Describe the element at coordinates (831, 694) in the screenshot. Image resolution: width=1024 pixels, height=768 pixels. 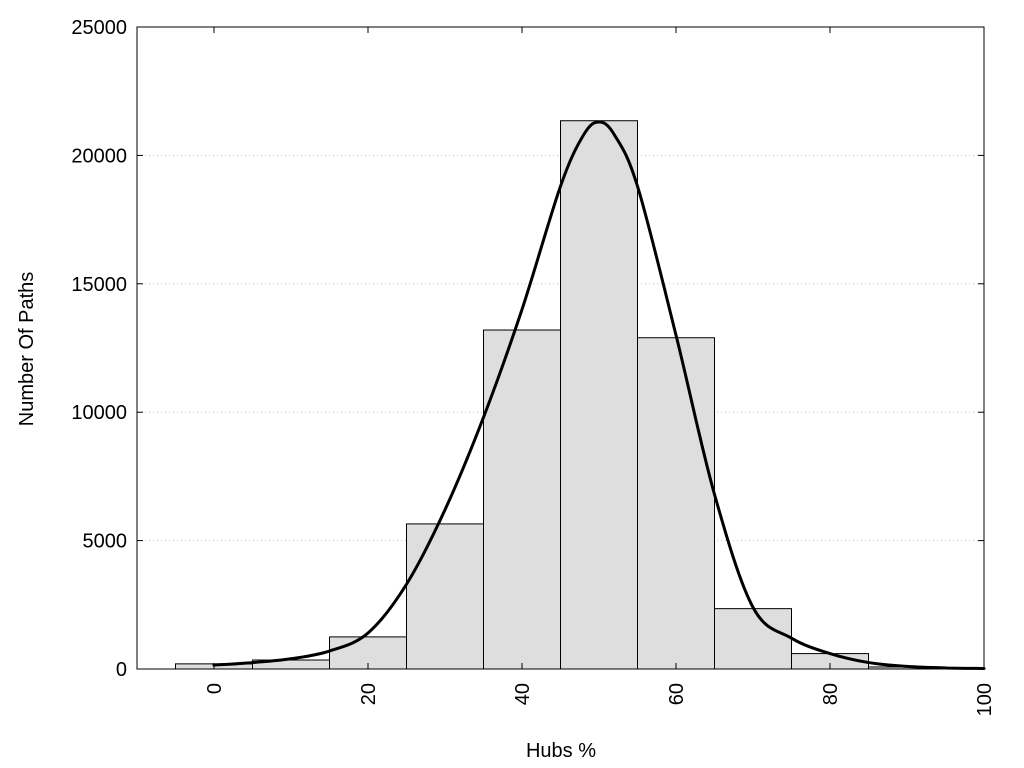
I see `x-tick-label: 80` at that location.